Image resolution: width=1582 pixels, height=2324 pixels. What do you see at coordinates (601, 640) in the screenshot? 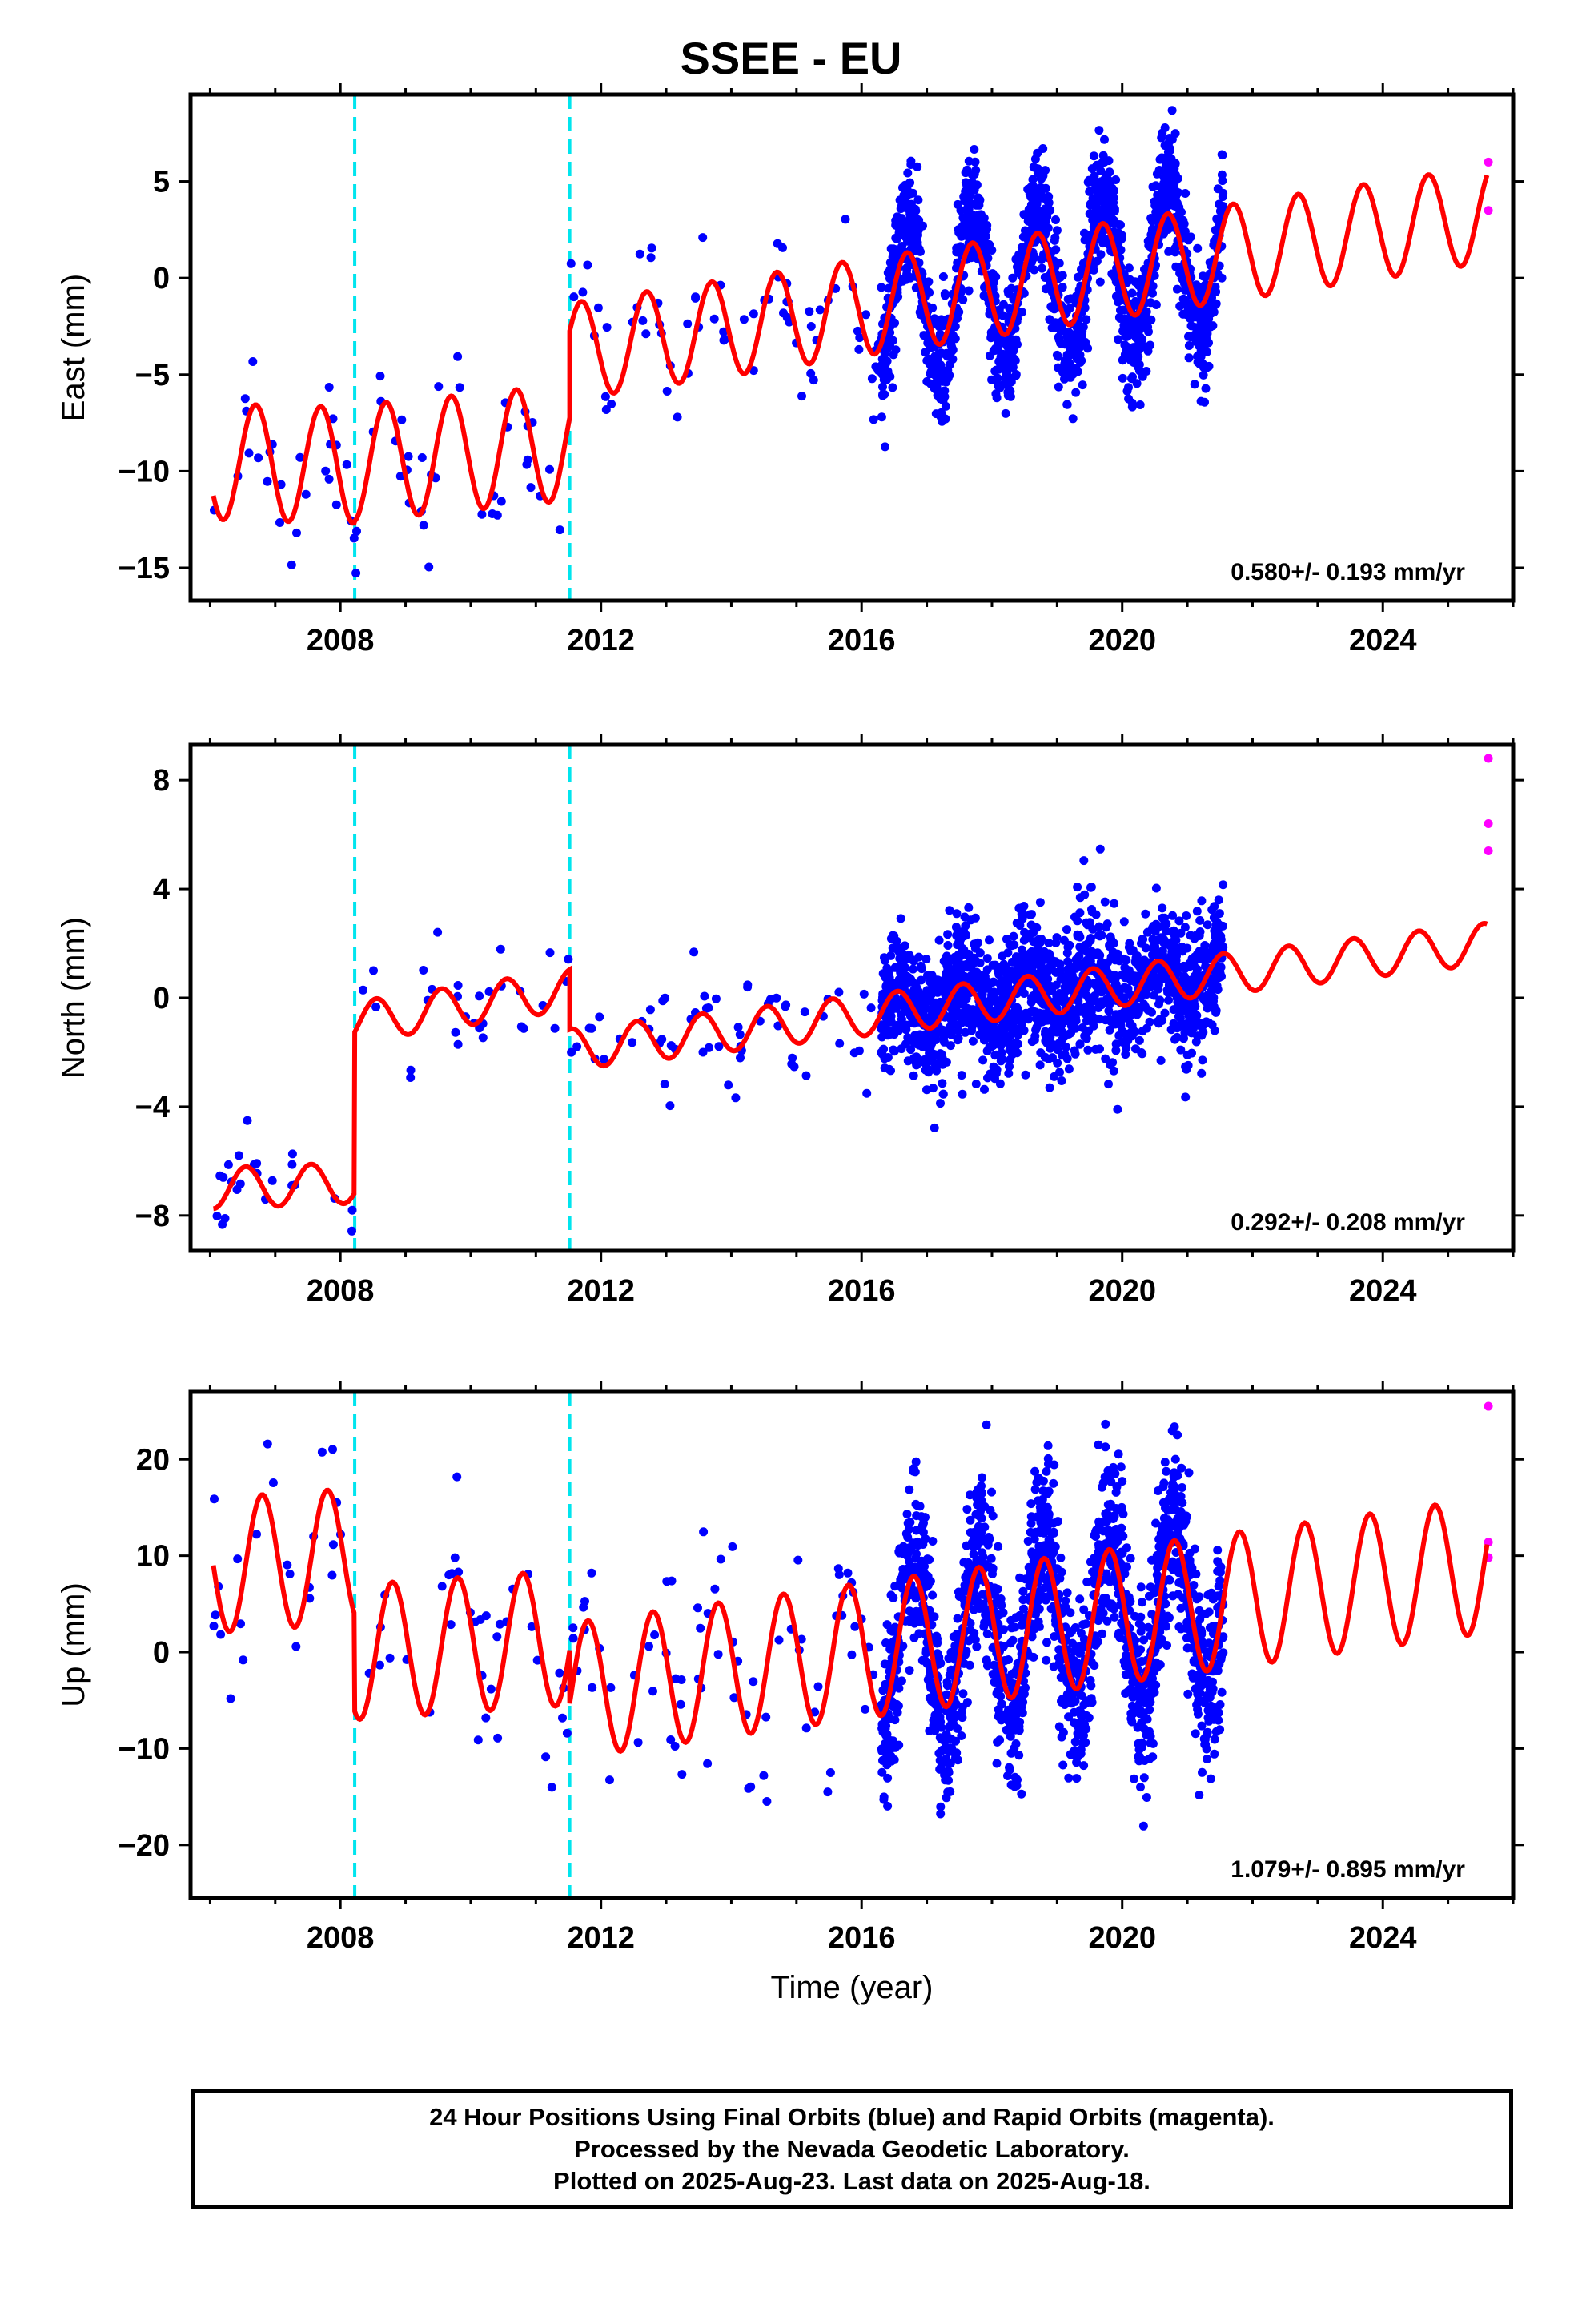
I see `x-tick-label: 2012` at bounding box center [601, 640].